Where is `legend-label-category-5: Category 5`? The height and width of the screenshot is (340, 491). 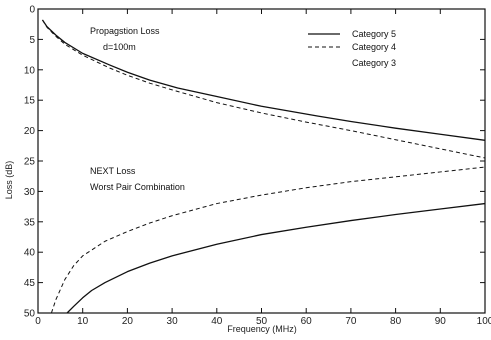 legend-label-category-5: Category 5 is located at coordinates (374, 34).